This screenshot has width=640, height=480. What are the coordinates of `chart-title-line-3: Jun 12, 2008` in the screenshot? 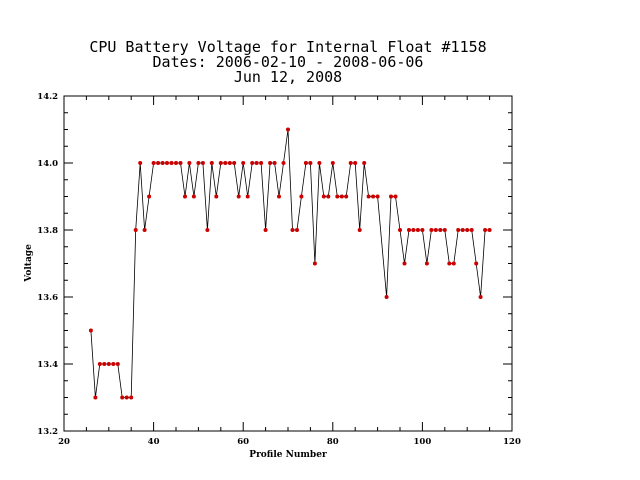 It's located at (288, 77).